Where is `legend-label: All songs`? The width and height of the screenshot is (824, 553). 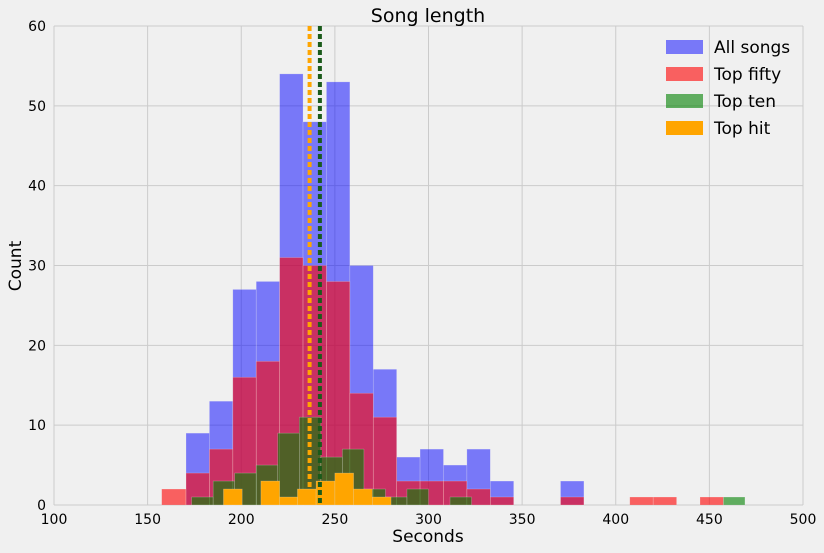
legend-label: All songs is located at coordinates (752, 48).